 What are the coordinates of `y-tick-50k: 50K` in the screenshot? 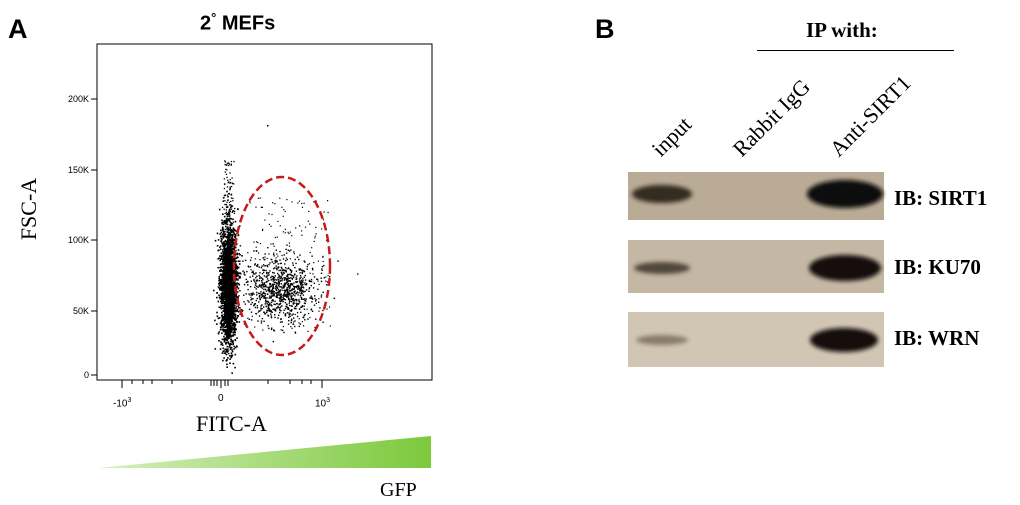 It's located at (81, 311).